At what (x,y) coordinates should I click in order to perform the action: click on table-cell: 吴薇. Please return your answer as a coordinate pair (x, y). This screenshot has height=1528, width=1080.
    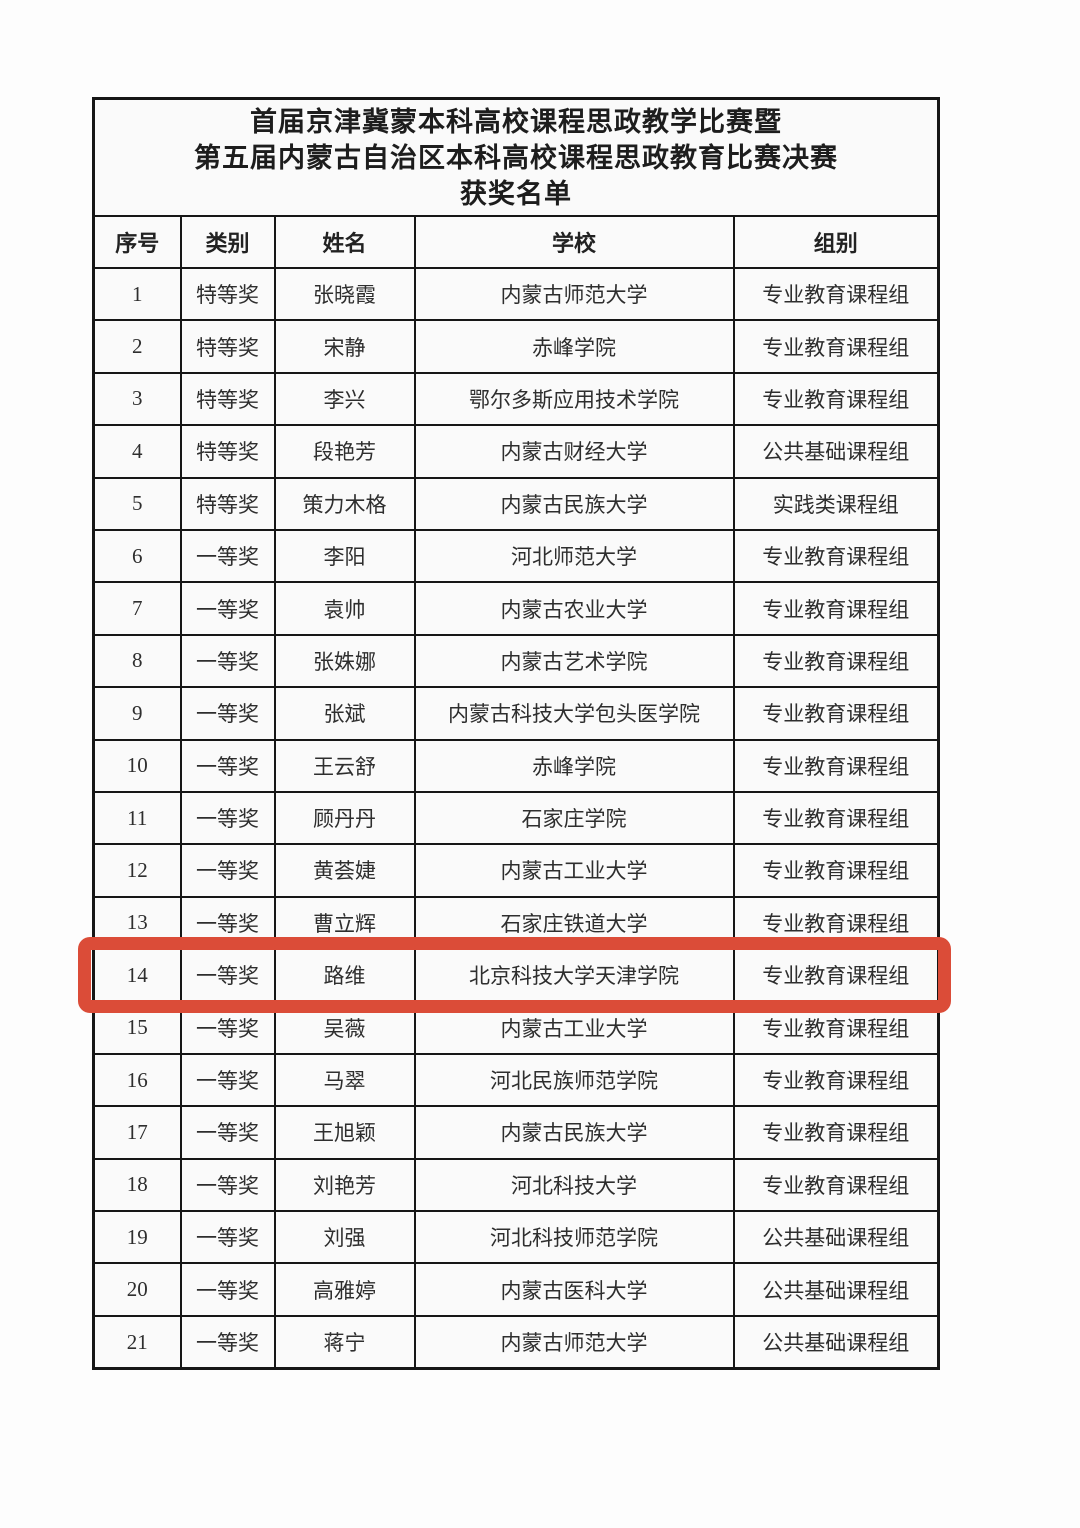
    Looking at the image, I should click on (344, 1027).